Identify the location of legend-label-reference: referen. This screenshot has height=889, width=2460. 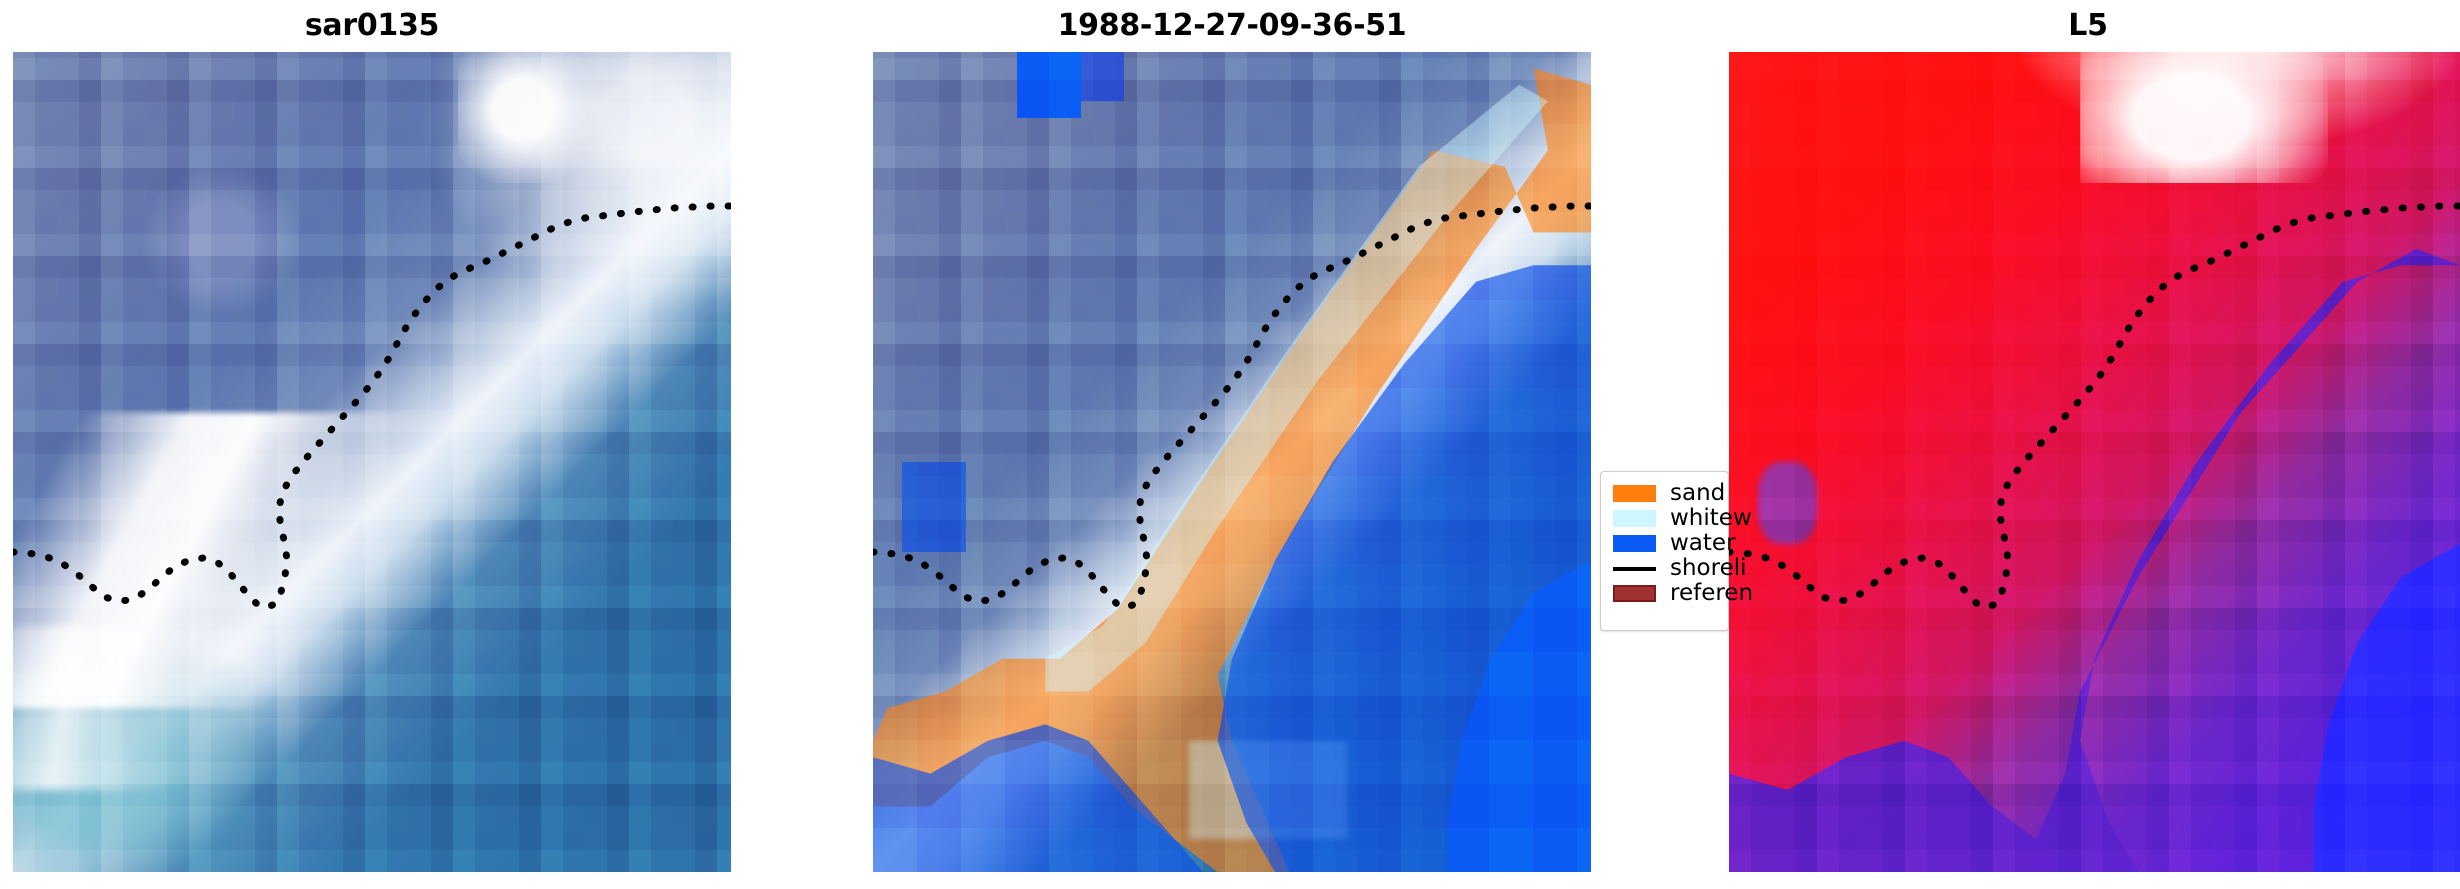
(1712, 593).